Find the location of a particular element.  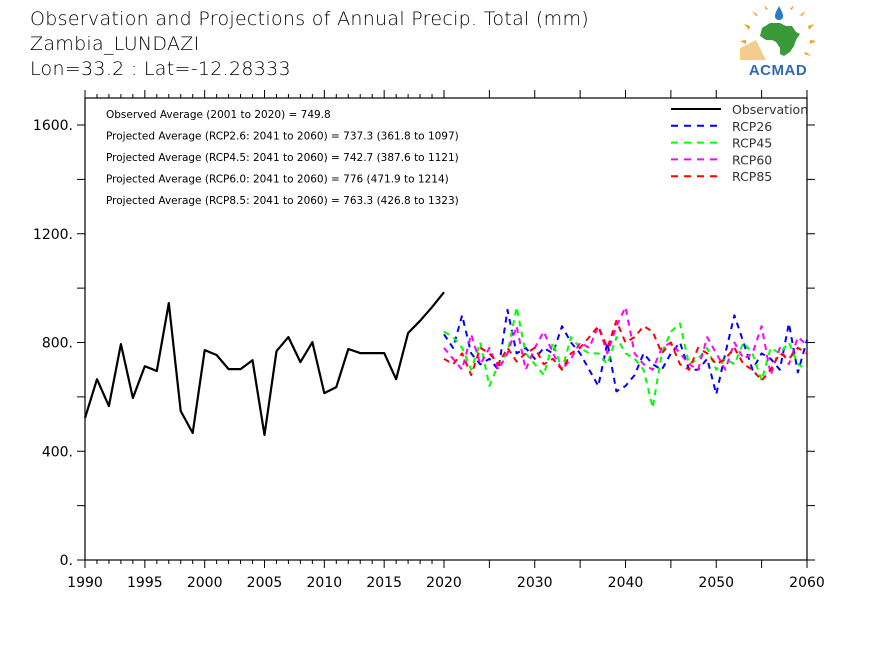

legend-label-rcp26: RCP26 is located at coordinates (752, 126).